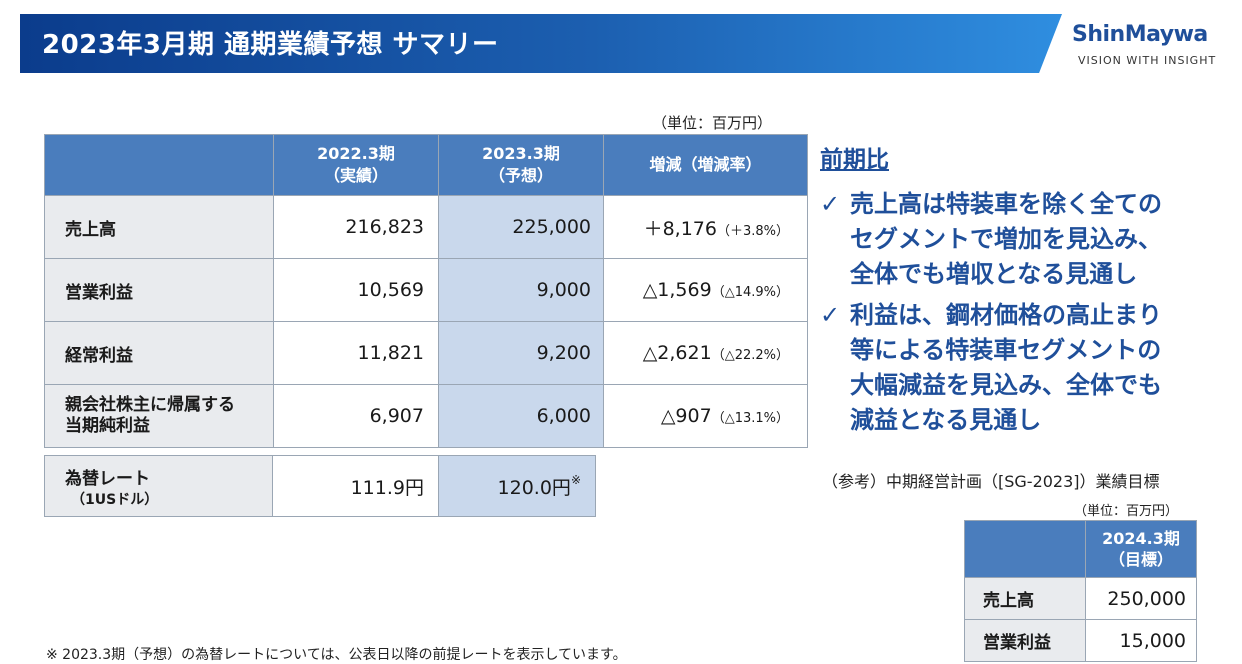 The height and width of the screenshot is (664, 1242). What do you see at coordinates (107, 426) in the screenshot?
I see `row-label-text-2: 当期純利益` at bounding box center [107, 426].